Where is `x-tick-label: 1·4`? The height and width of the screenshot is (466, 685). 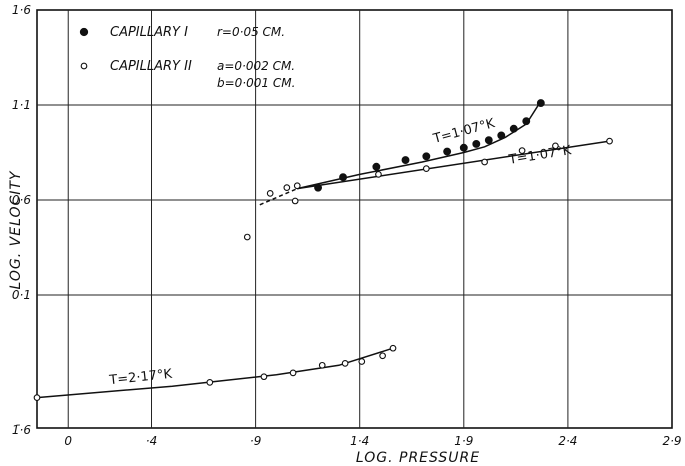
x-tick-label: 1·4 is located at coordinates (359, 441).